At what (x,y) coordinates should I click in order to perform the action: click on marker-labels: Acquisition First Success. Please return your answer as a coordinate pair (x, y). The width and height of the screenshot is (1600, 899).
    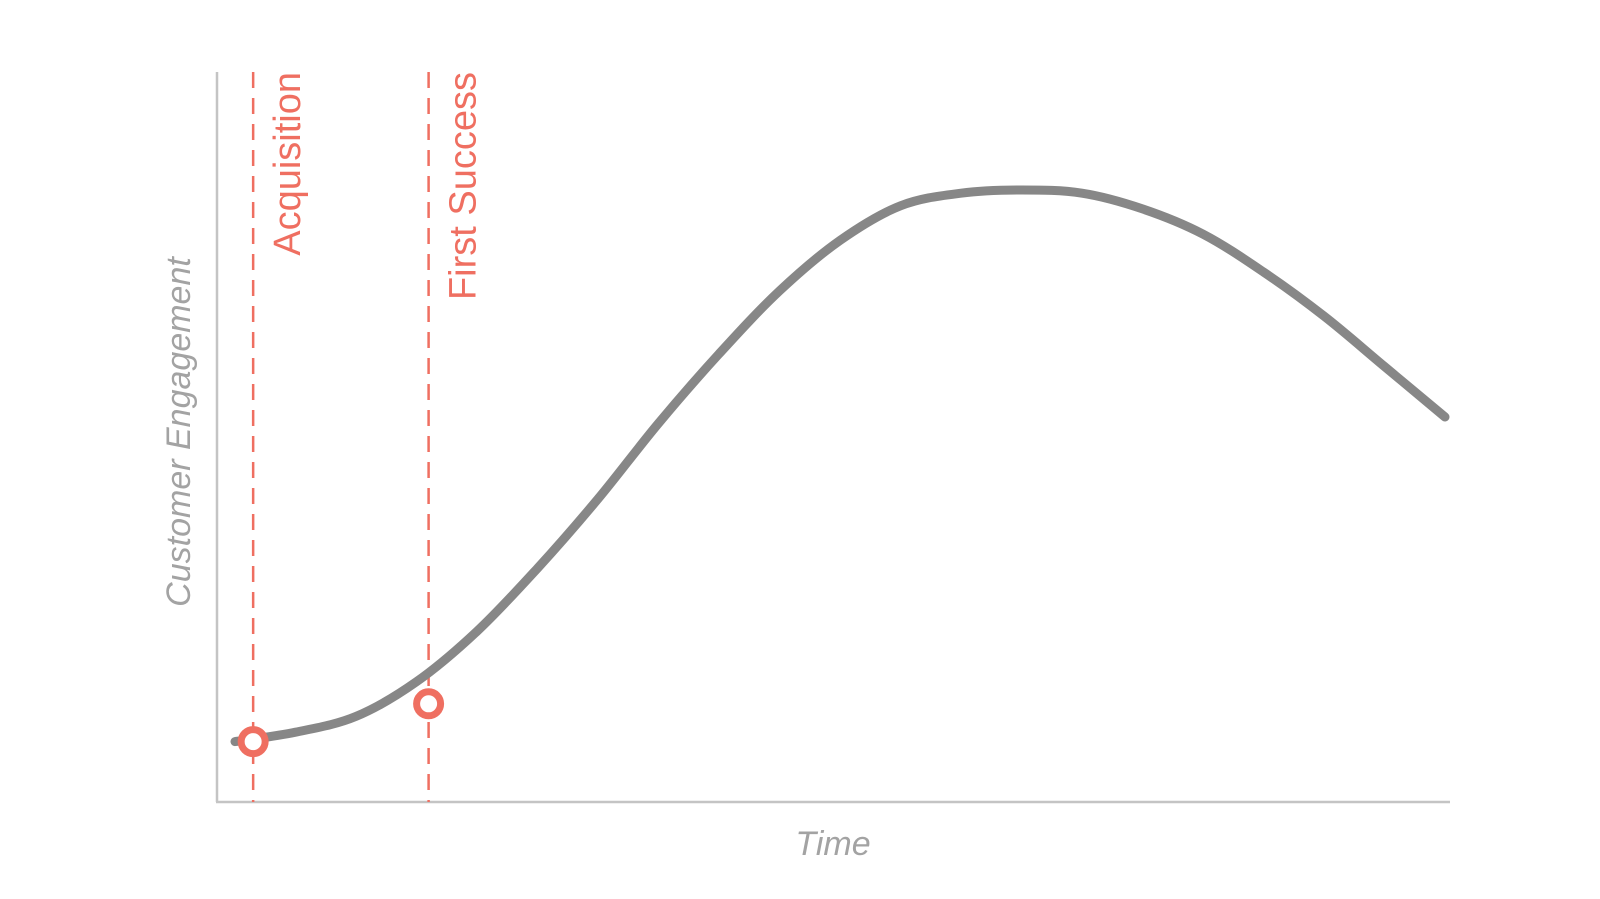
    Looking at the image, I should click on (375, 186).